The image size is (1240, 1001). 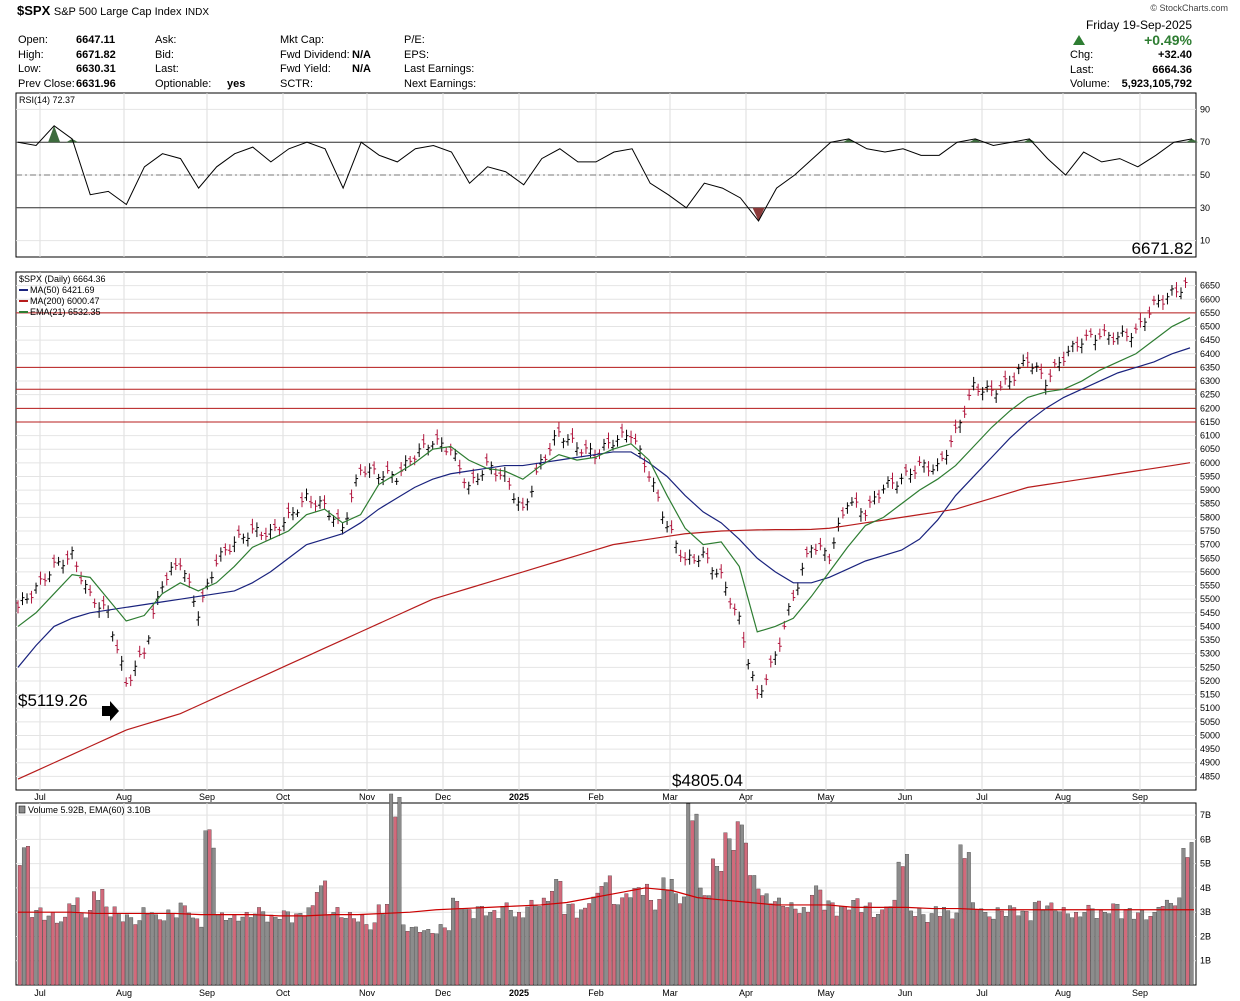 What do you see at coordinates (96, 69) in the screenshot?
I see `quote-value: 6630.31` at bounding box center [96, 69].